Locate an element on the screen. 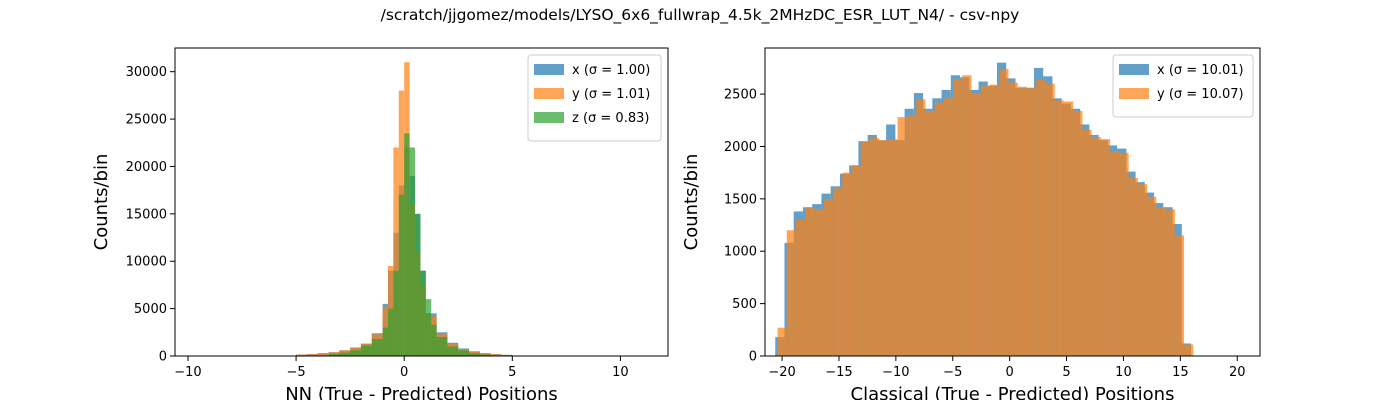  nn-legend: x (σ = 1.00) y (σ = 1.01) z (σ = 0.83) is located at coordinates (594, 98).